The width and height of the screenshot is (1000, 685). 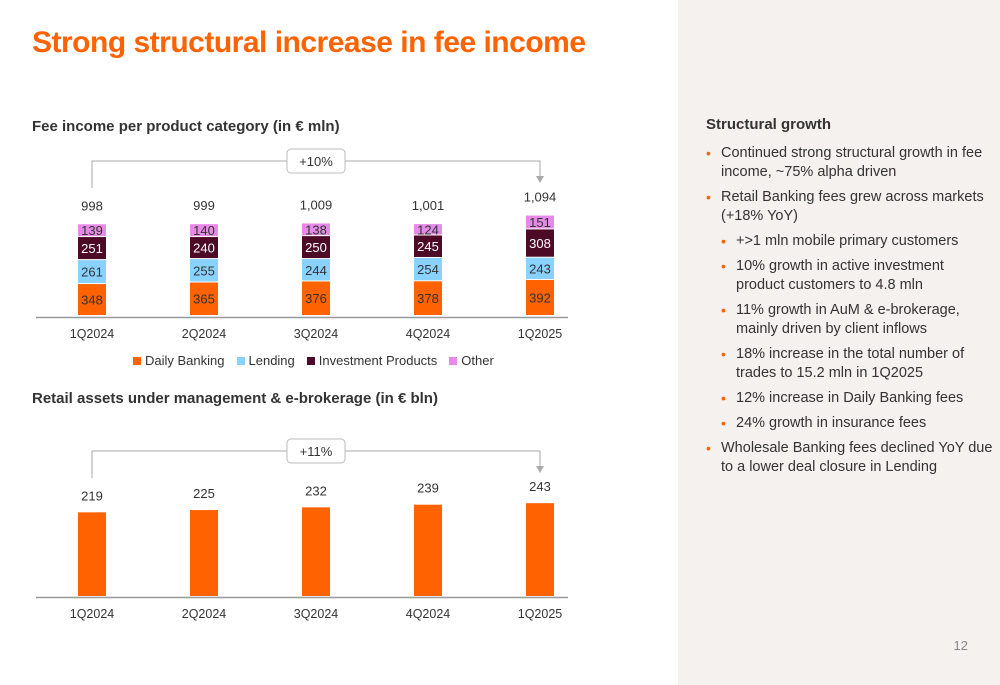 I want to click on data-label: 124, so click(x=428, y=229).